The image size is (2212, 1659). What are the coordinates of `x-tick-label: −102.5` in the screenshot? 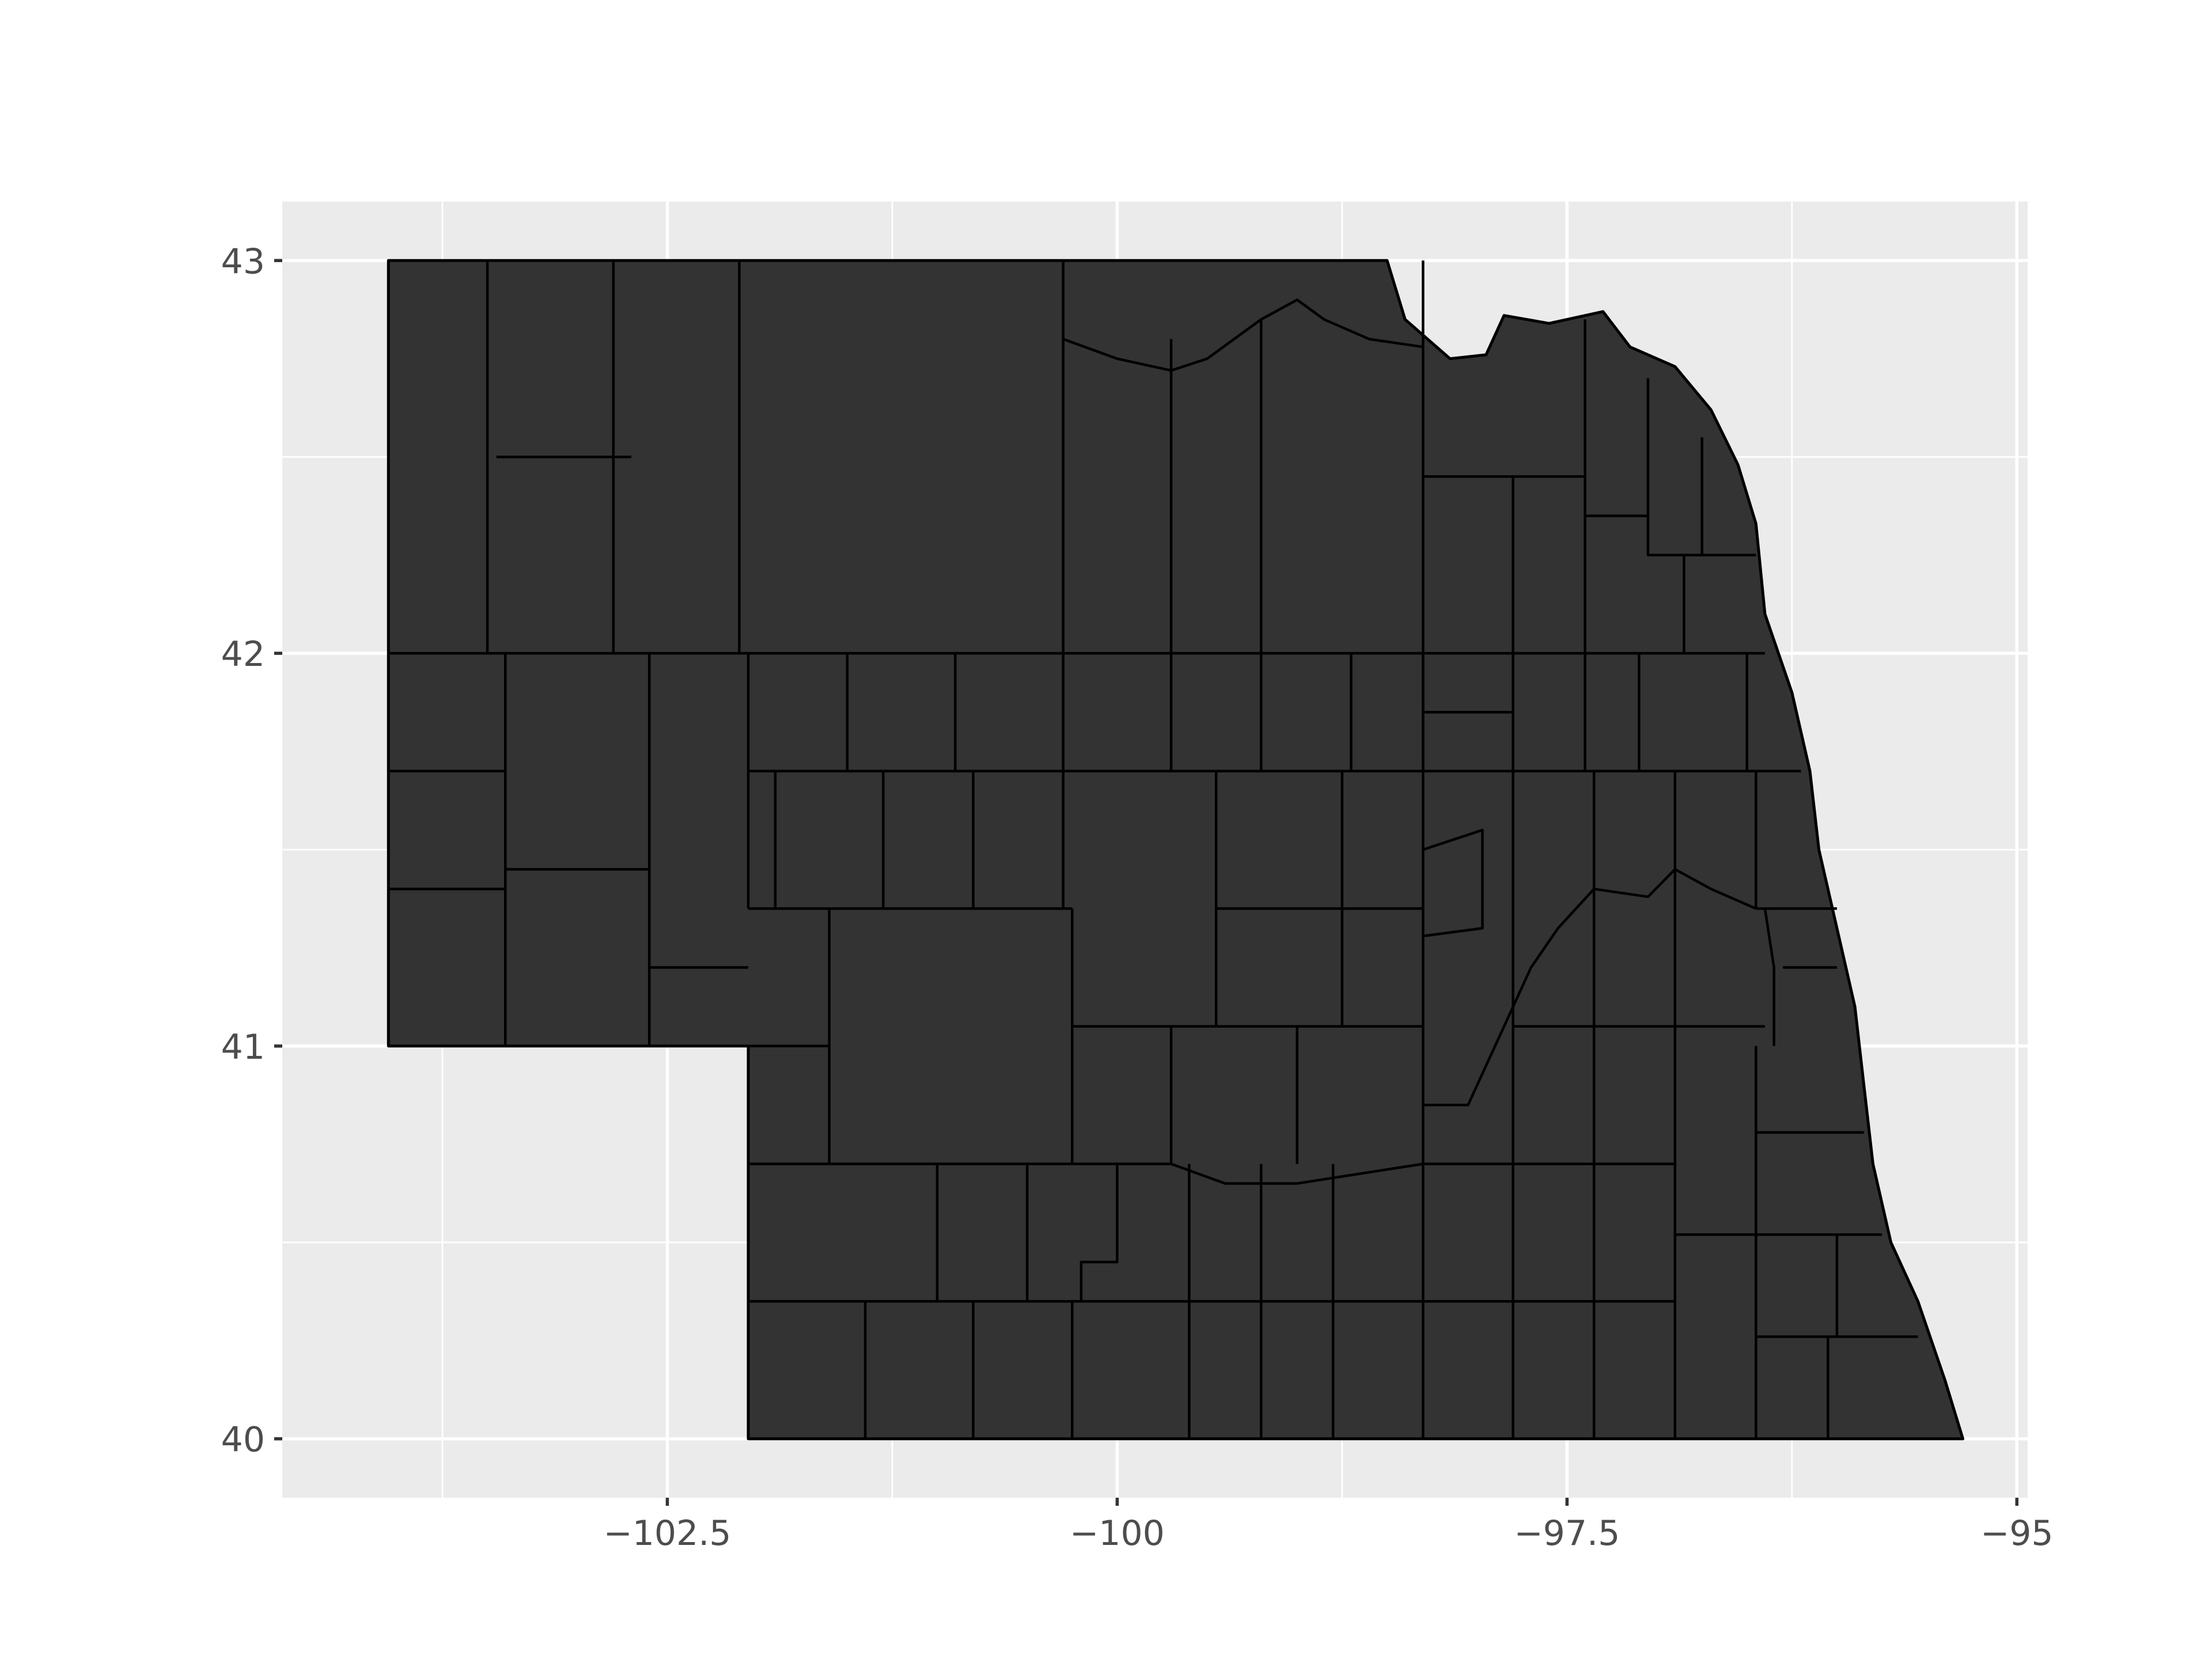 It's located at (667, 1533).